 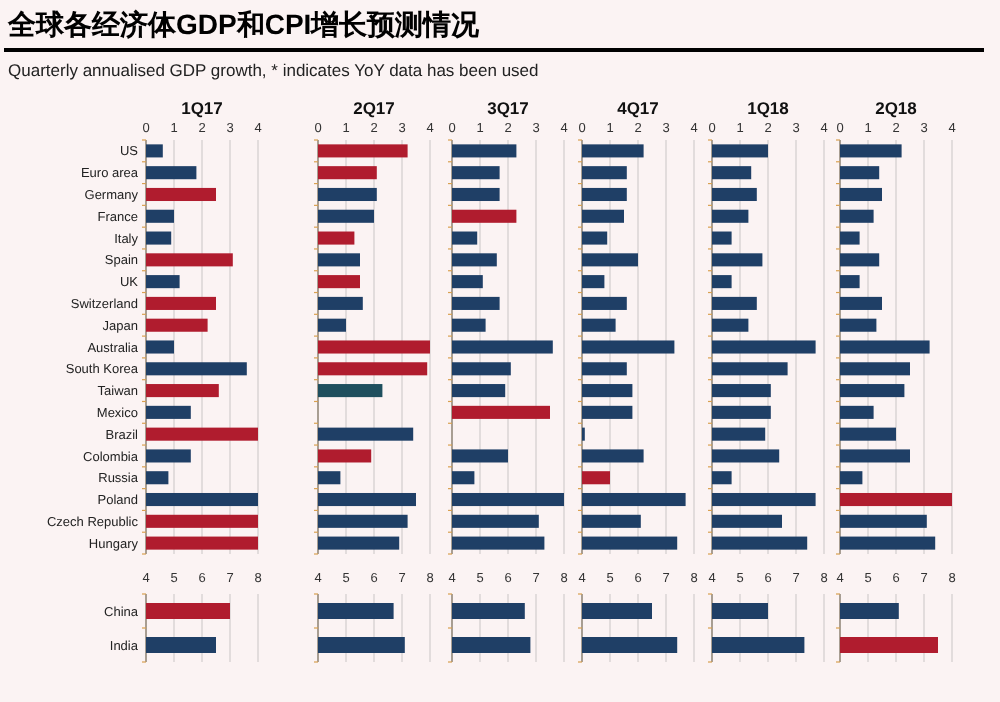 I want to click on chart-title: 4Q17, so click(x=638, y=108).